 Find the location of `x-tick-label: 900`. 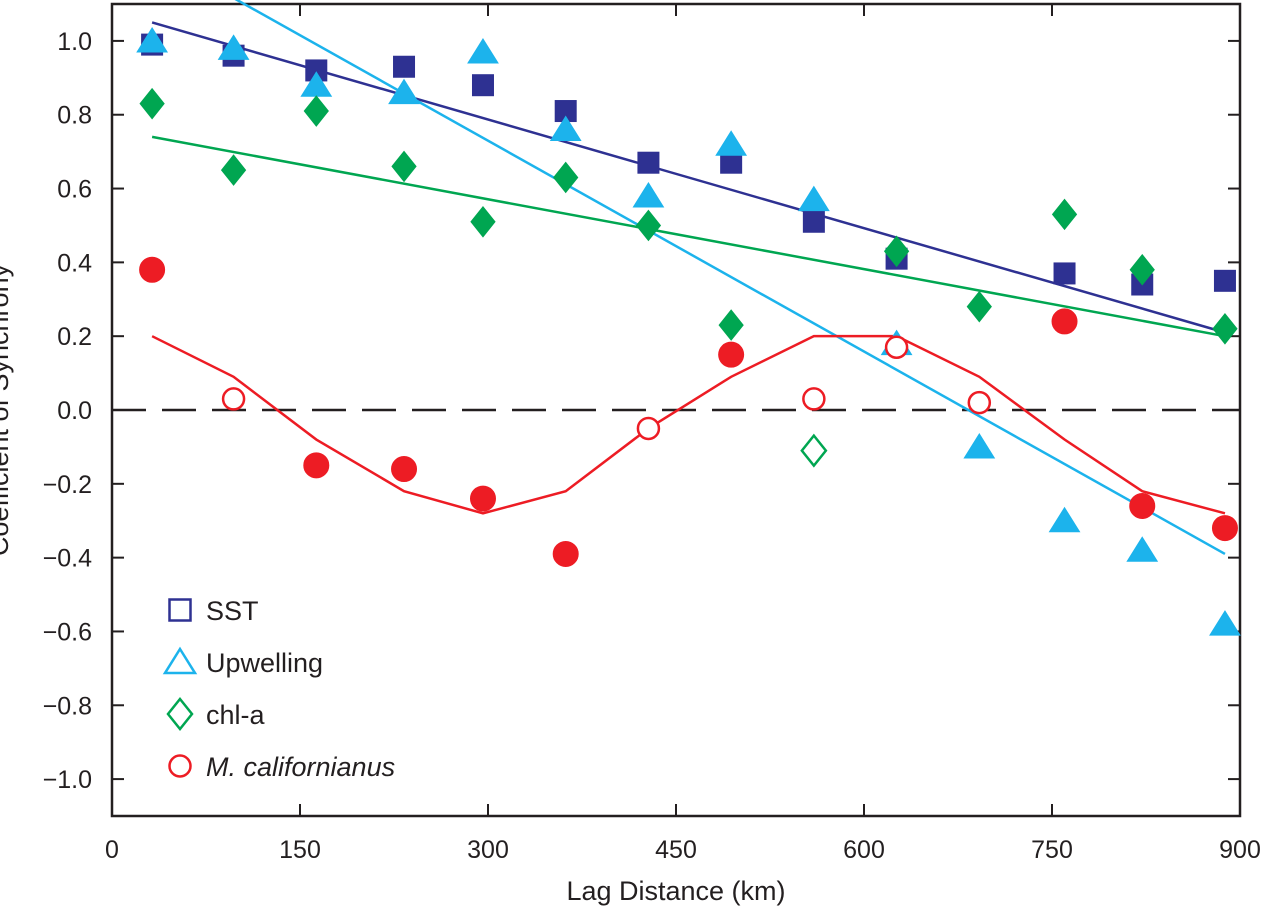

x-tick-label: 900 is located at coordinates (1240, 850).